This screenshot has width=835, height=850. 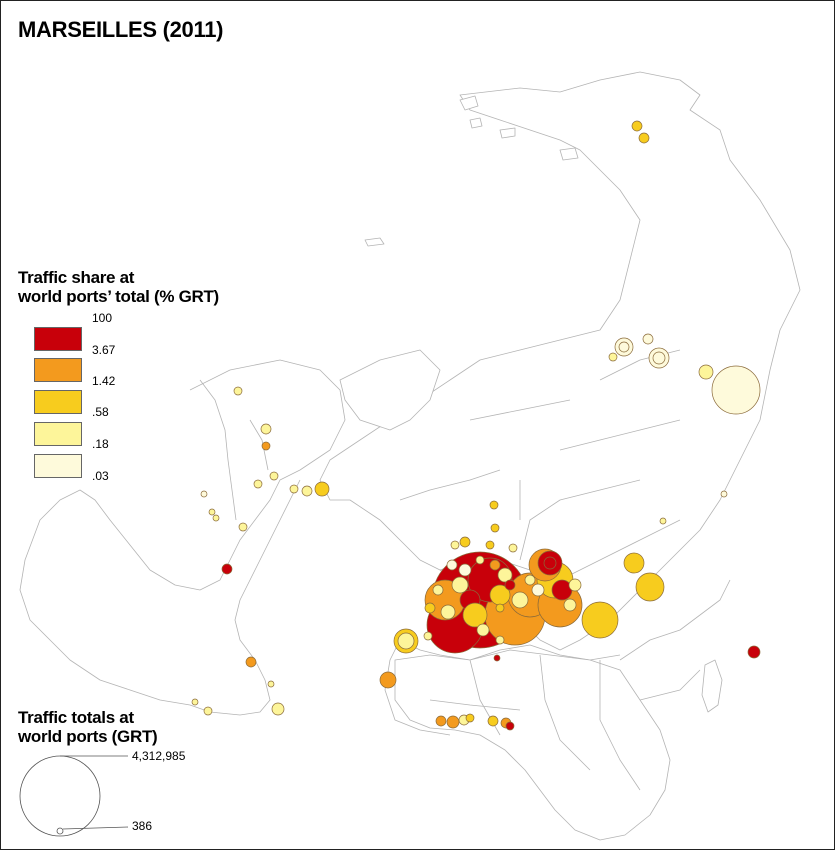 I want to click on size-legend-max-circle, so click(x=60, y=796).